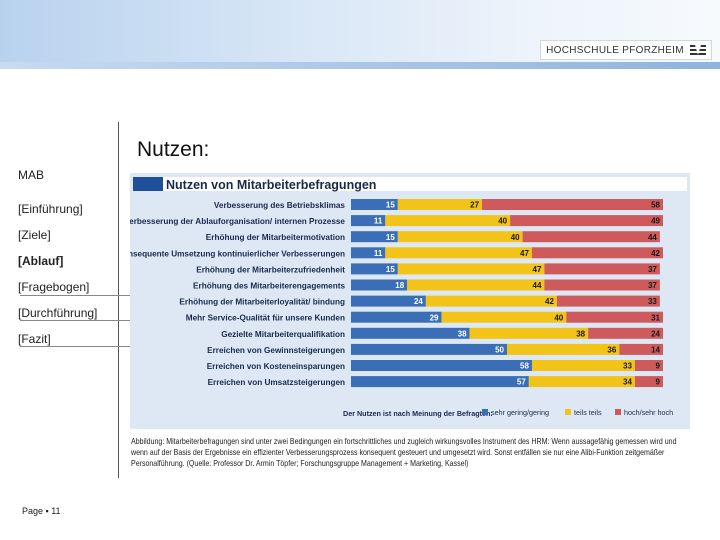  Describe the element at coordinates (276, 366) in the screenshot. I see `category-label: Erreichen von Kosteneinsparungen` at that location.